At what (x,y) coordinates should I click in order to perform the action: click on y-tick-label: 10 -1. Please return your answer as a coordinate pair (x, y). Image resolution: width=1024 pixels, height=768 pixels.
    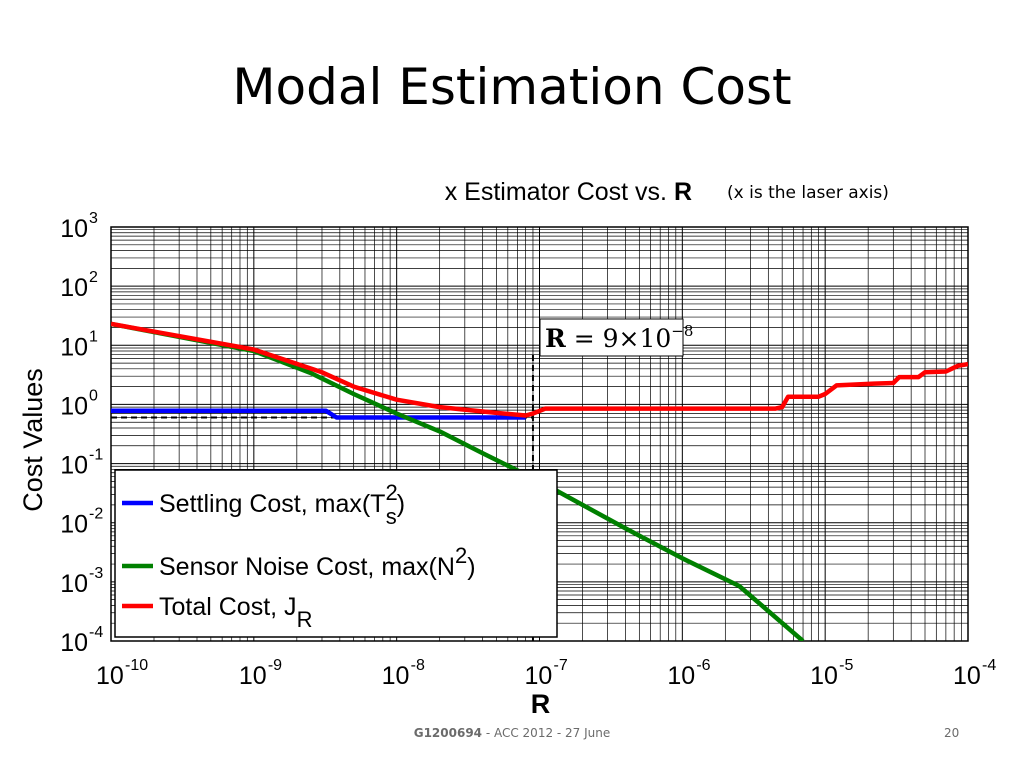
    Looking at the image, I should click on (81, 463).